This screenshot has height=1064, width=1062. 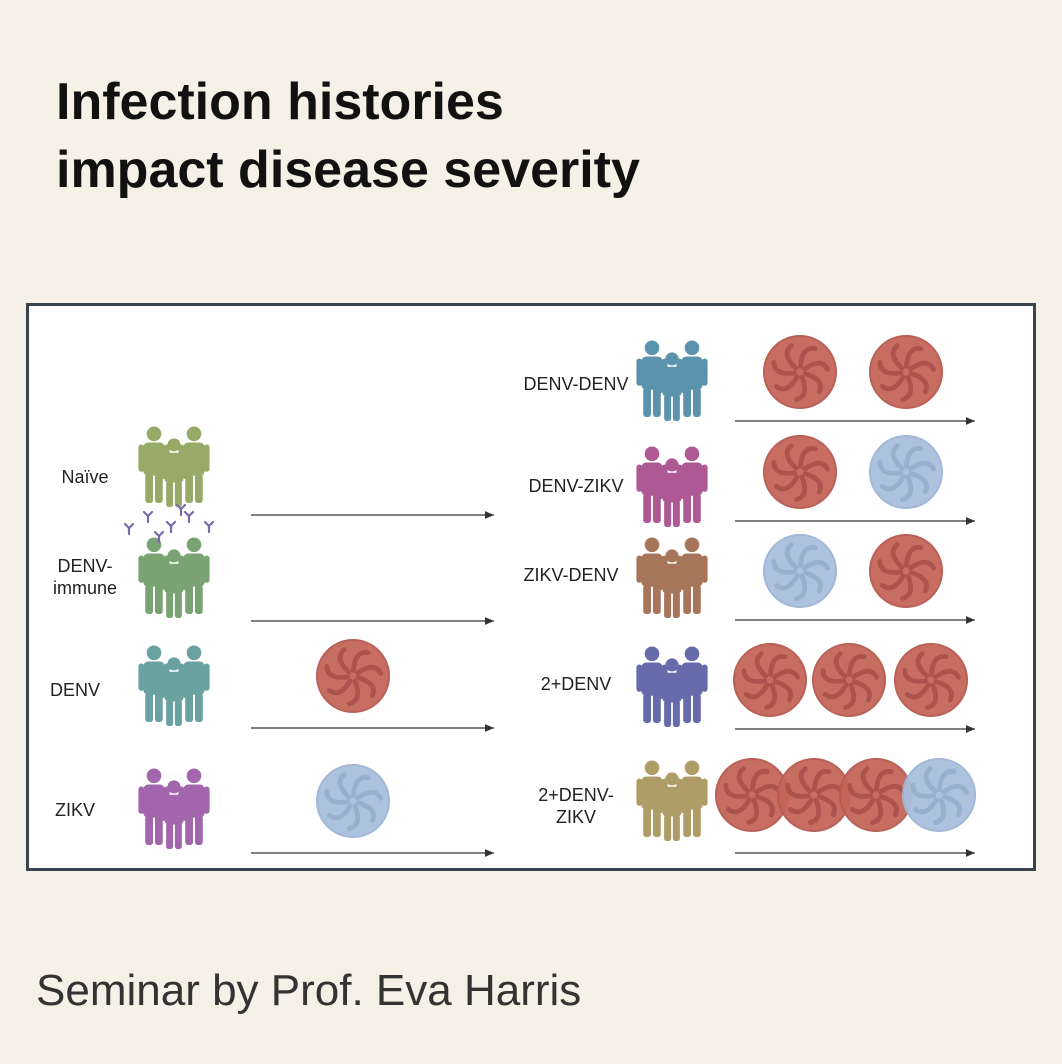 What do you see at coordinates (353, 801) in the screenshot?
I see `virus-zikv-zikv` at bounding box center [353, 801].